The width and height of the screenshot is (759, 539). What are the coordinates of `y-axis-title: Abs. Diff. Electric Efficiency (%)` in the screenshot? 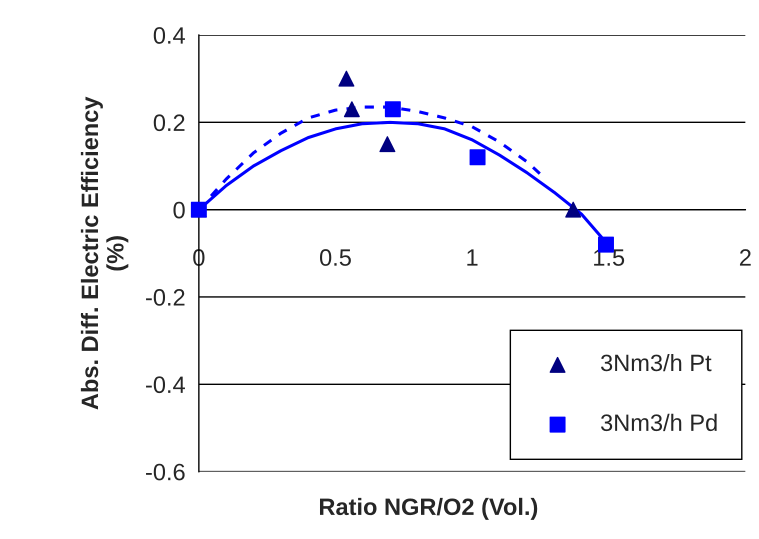 It's located at (104, 253).